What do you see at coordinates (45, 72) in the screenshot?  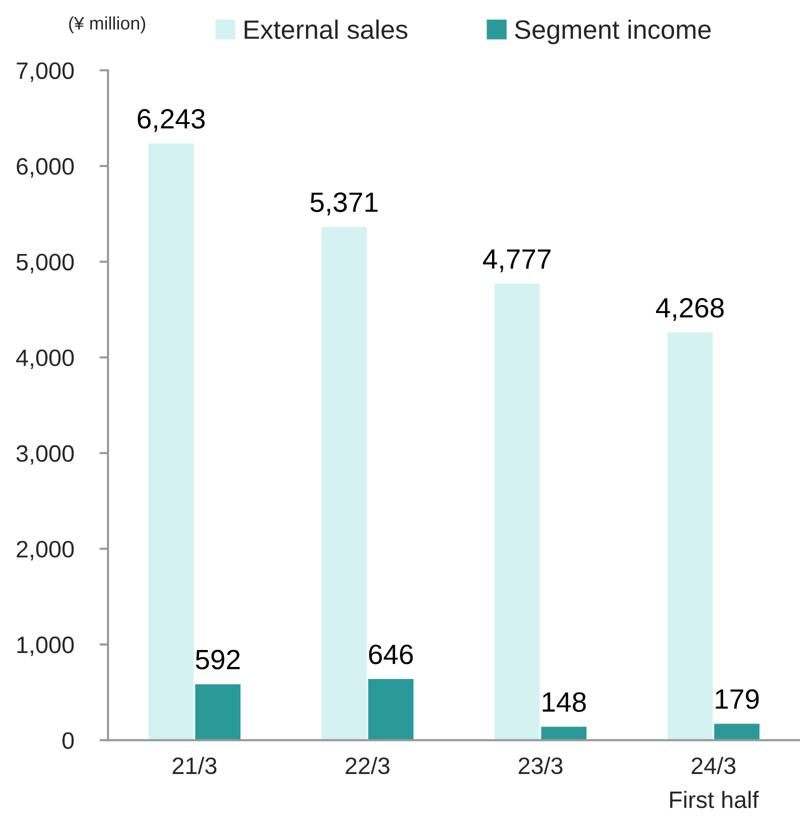 I see `y-tick-label: 7,000` at bounding box center [45, 72].